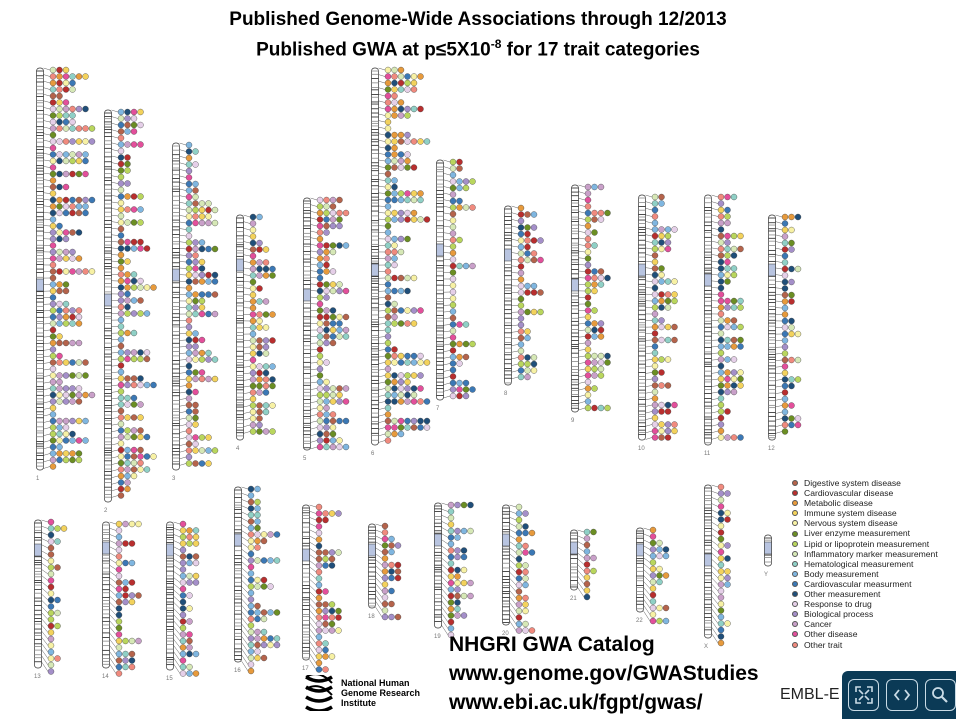 Image resolution: width=956 pixels, height=719 pixels. I want to click on chromosome-label: 6, so click(373, 454).